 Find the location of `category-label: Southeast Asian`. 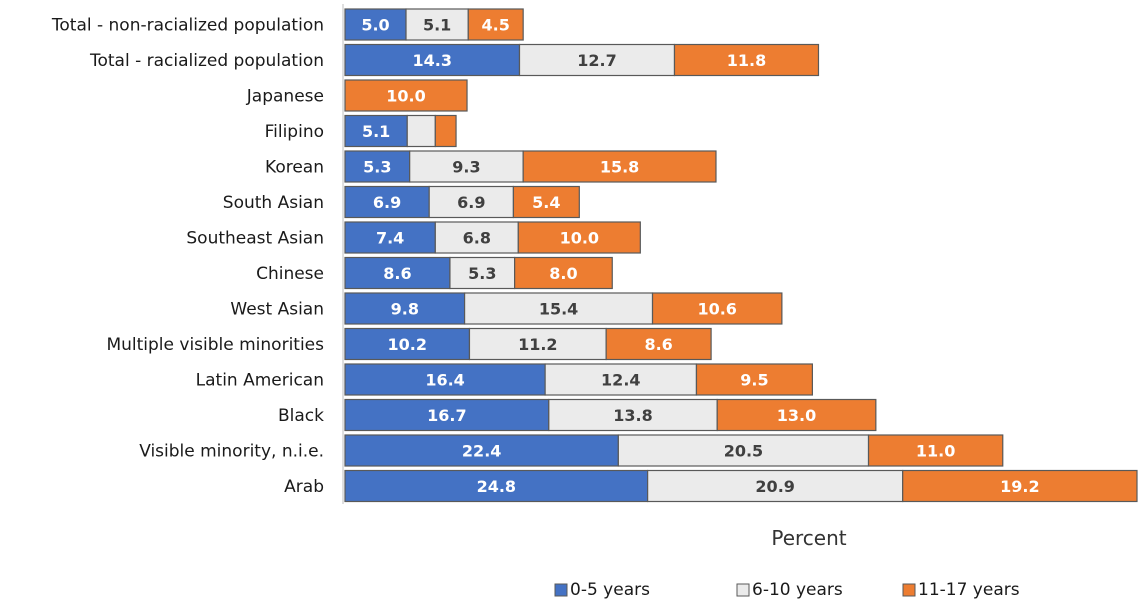

category-label: Southeast Asian is located at coordinates (255, 239).